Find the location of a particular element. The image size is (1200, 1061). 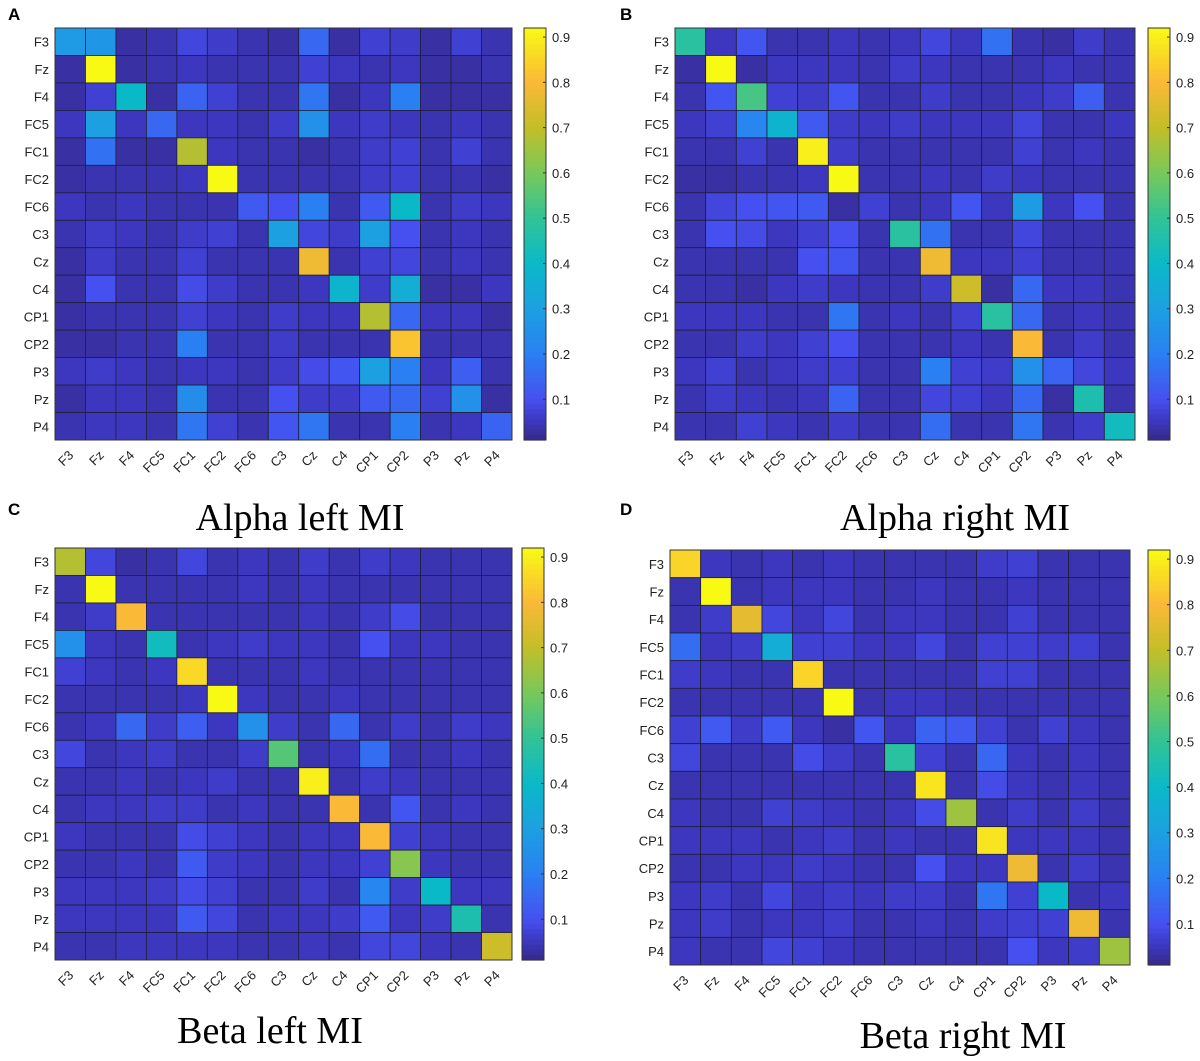

y-tick-label: C4 is located at coordinates (40, 289).